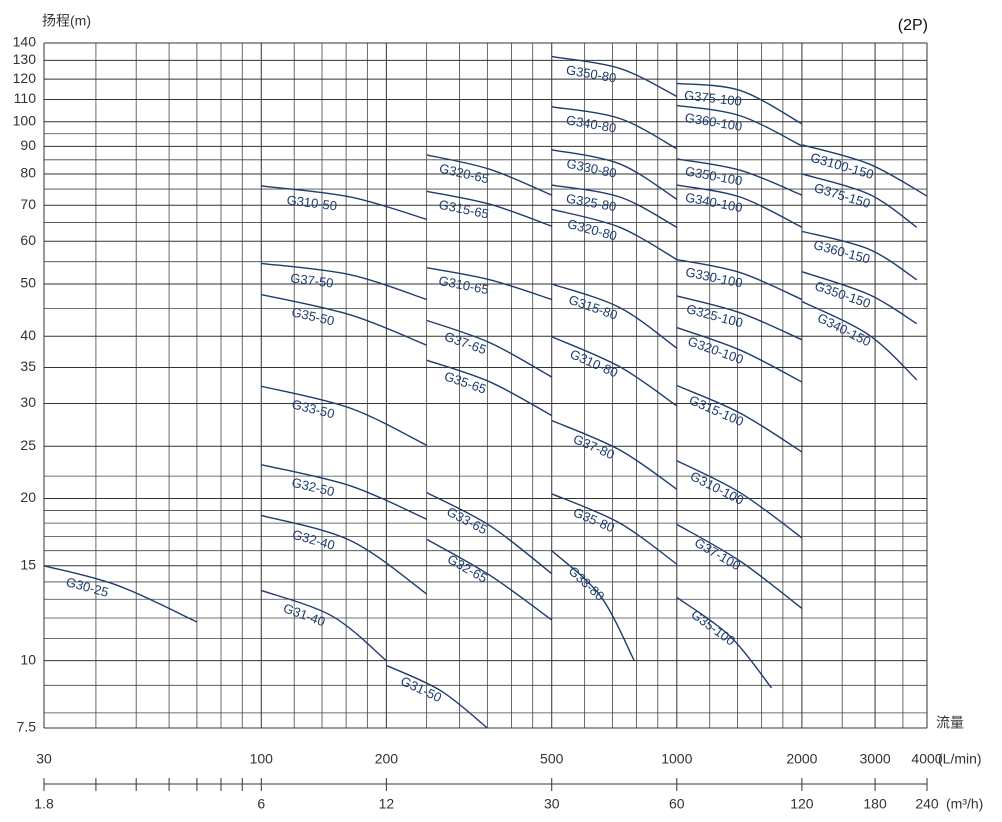 The height and width of the screenshot is (822, 1002). What do you see at coordinates (913, 25) in the screenshot?
I see `chart-title: (2P)` at bounding box center [913, 25].